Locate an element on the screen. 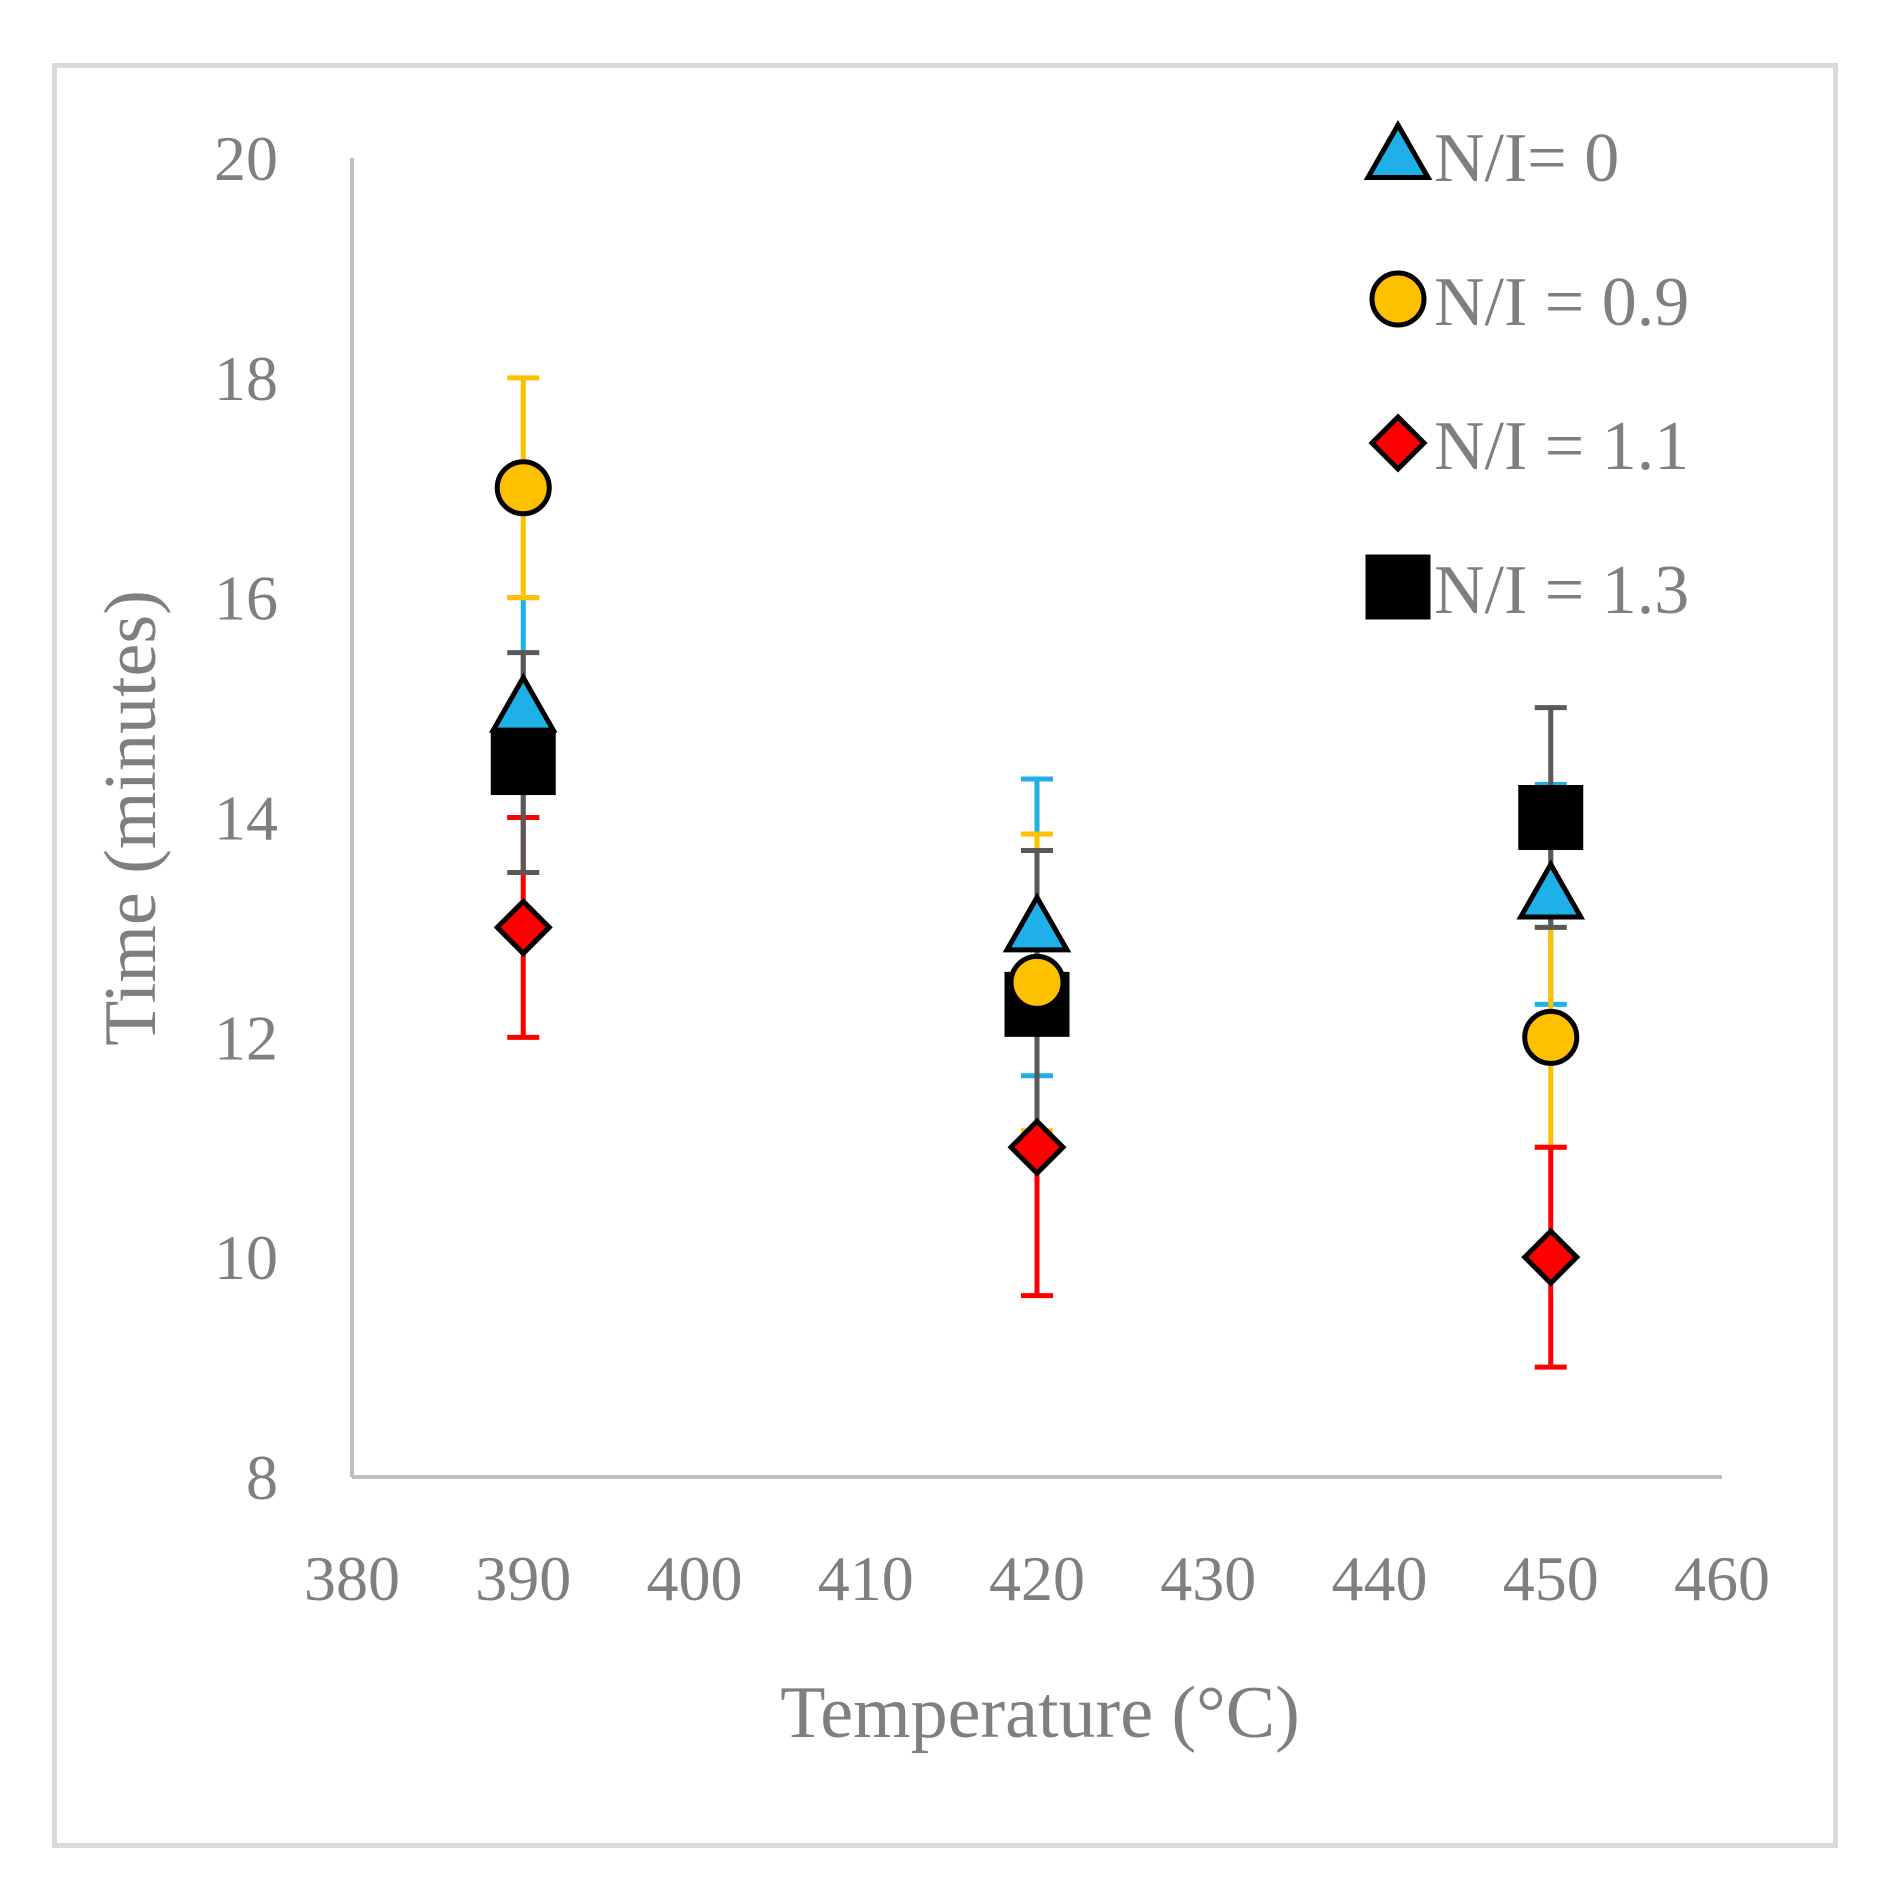 The image size is (1893, 1888). y-tick-label: 14 is located at coordinates (246, 818).